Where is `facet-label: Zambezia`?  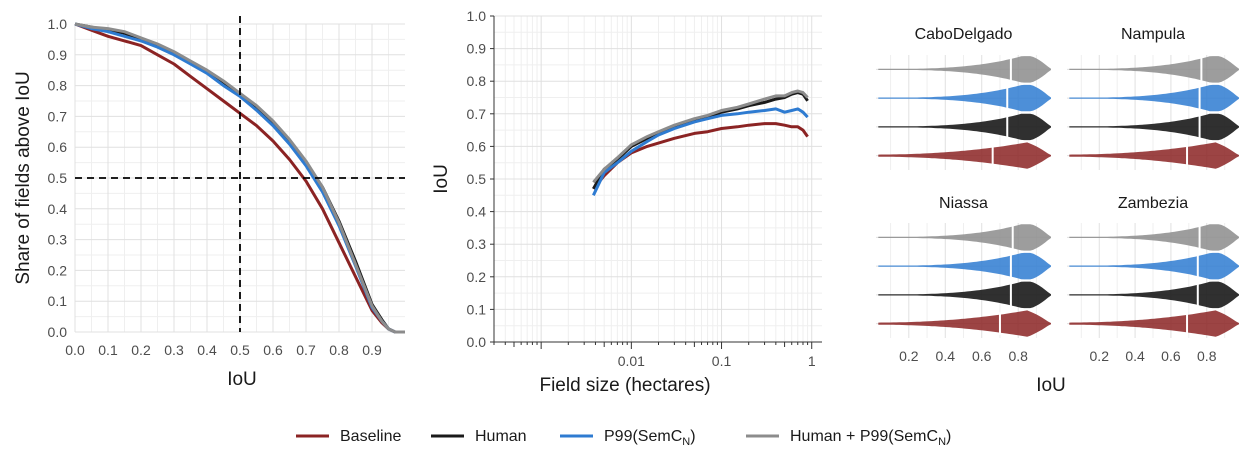
facet-label: Zambezia is located at coordinates (1153, 203).